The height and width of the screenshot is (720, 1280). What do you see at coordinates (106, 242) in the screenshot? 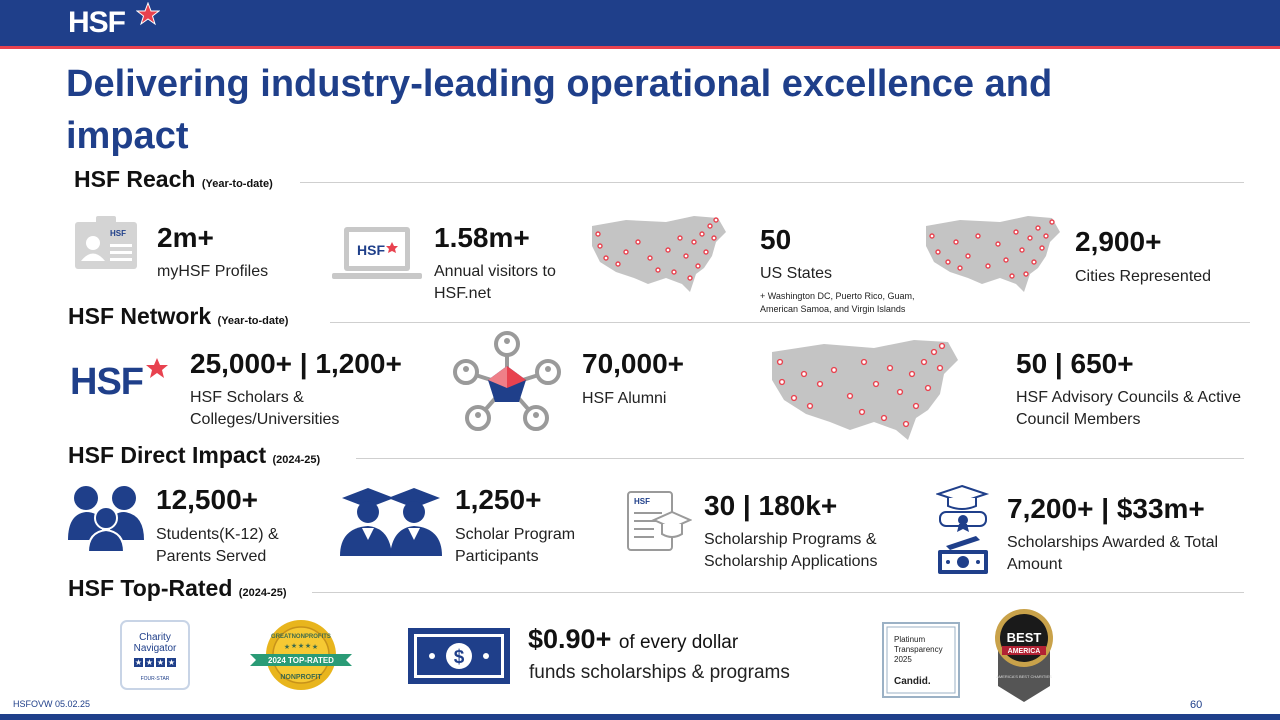
I see `id-card-icon: HSF` at bounding box center [106, 242].